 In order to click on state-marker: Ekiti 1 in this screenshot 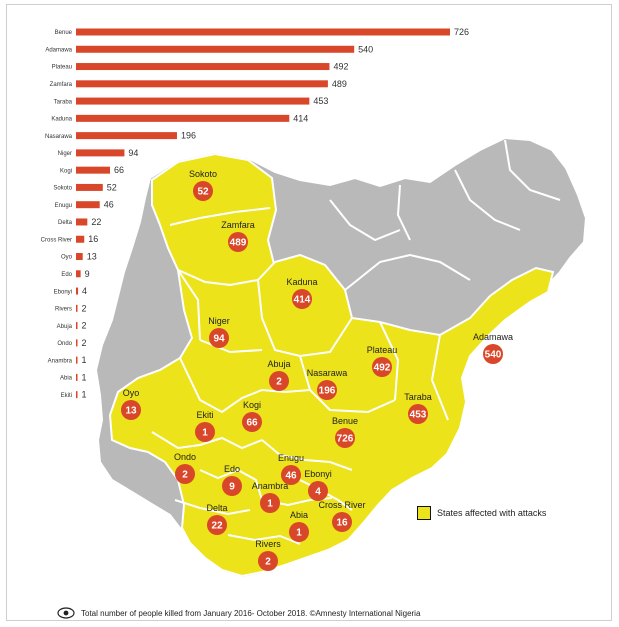, I will do `click(205, 426)`.